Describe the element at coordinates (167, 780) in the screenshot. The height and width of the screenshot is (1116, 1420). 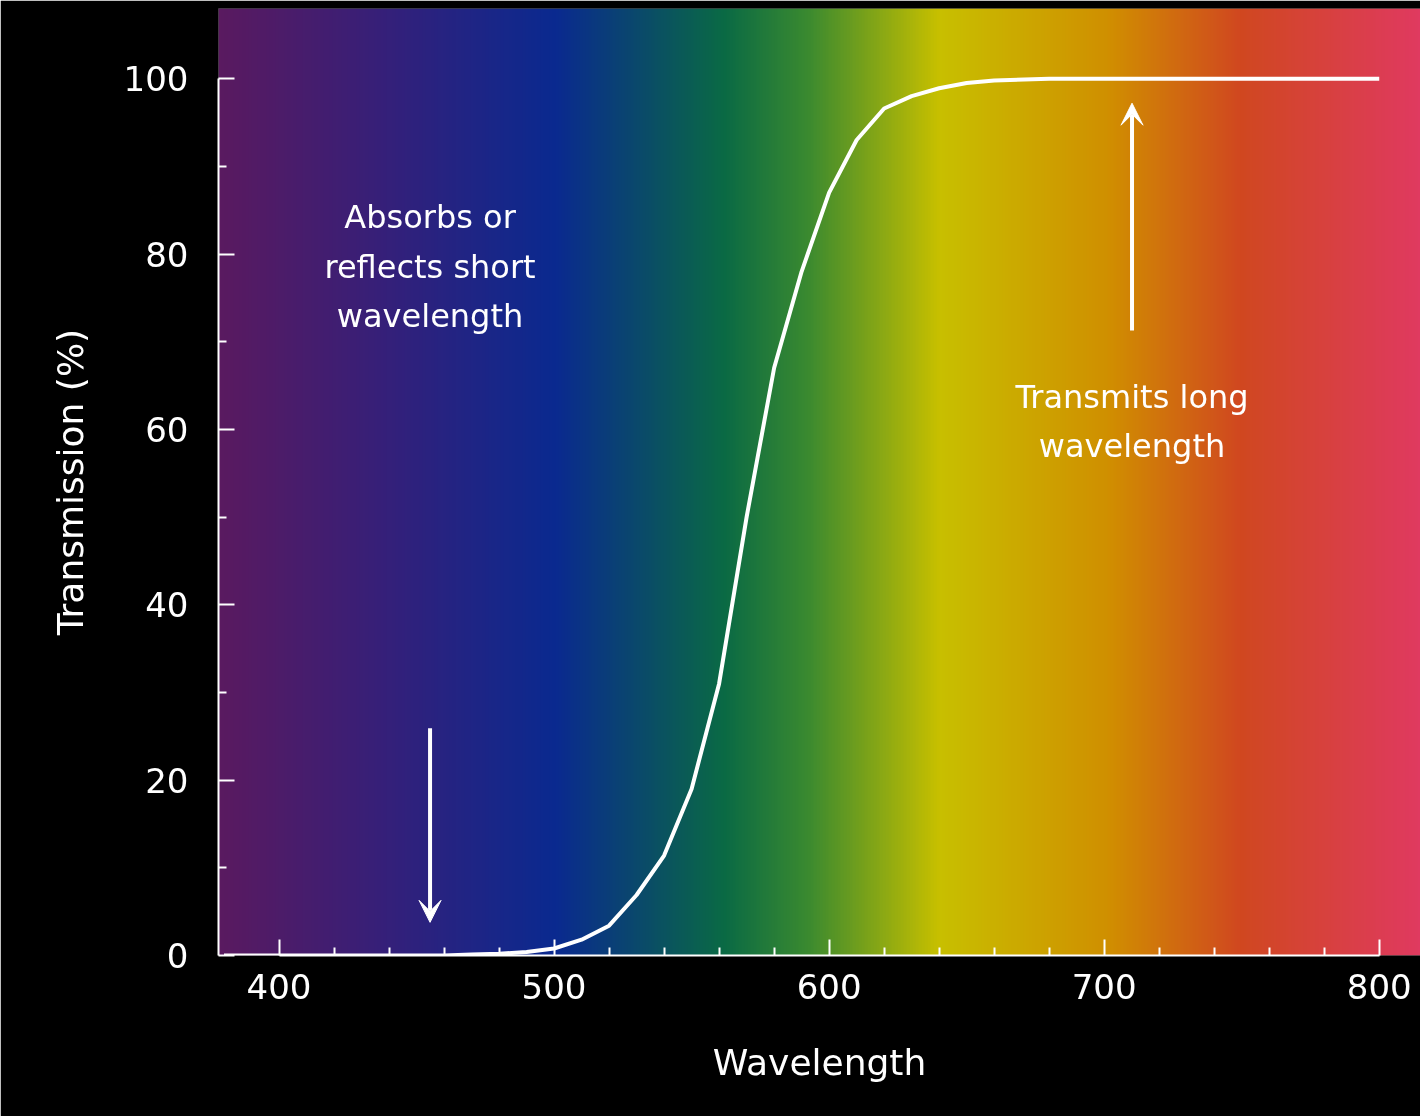
I see `y-tick-label: 20` at that location.